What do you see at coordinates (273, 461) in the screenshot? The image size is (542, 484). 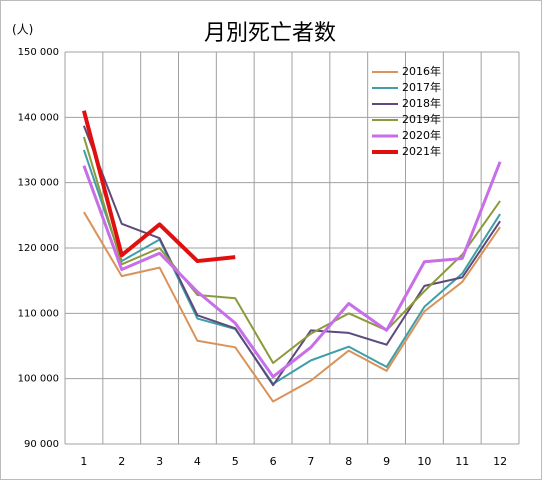 I see `x-tick-label: 6` at bounding box center [273, 461].